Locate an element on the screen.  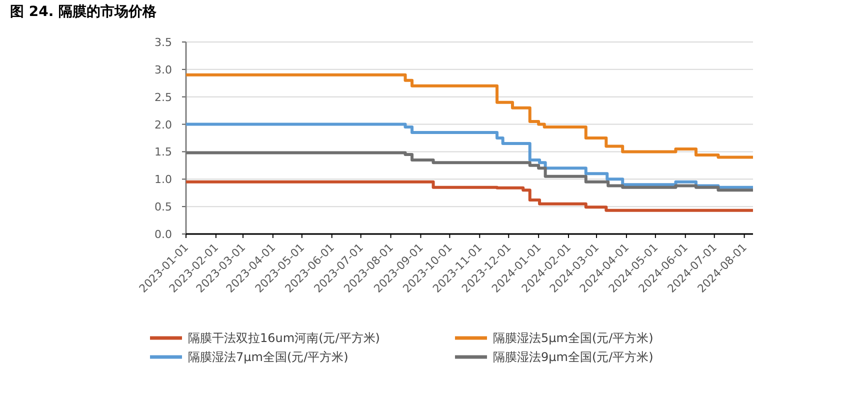
y-tick-label: 3.5 is located at coordinates (163, 42).